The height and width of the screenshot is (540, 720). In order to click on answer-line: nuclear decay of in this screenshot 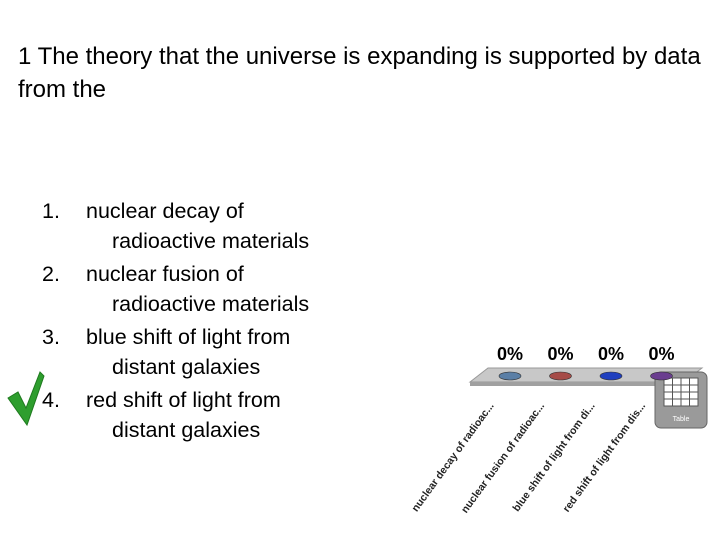, I will do `click(165, 211)`.